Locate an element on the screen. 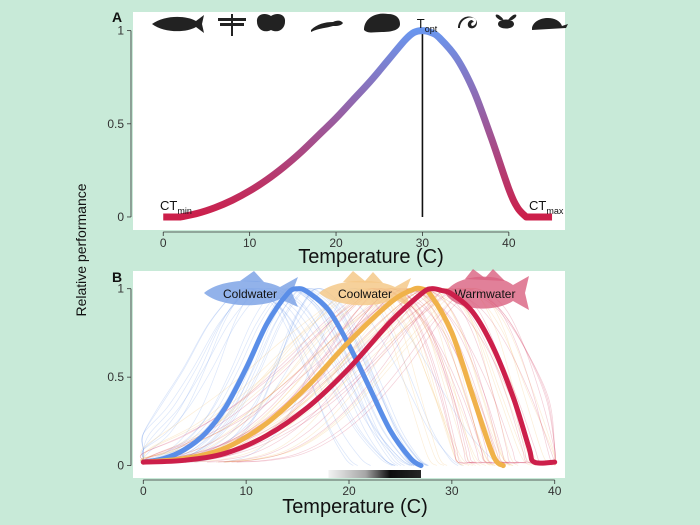 The image size is (700, 525). panel-a-x-tick-label: 30 is located at coordinates (423, 243).